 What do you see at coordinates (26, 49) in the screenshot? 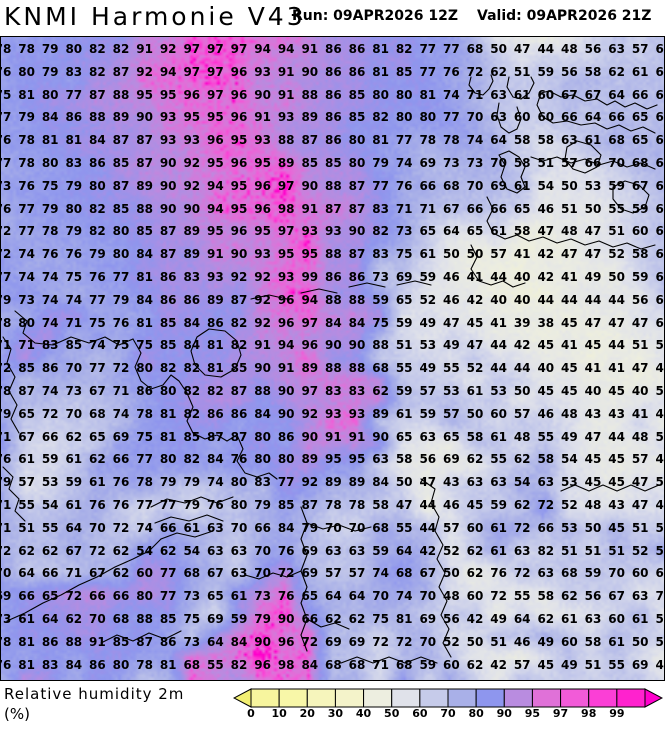
I see `grid-value: 78` at bounding box center [26, 49].